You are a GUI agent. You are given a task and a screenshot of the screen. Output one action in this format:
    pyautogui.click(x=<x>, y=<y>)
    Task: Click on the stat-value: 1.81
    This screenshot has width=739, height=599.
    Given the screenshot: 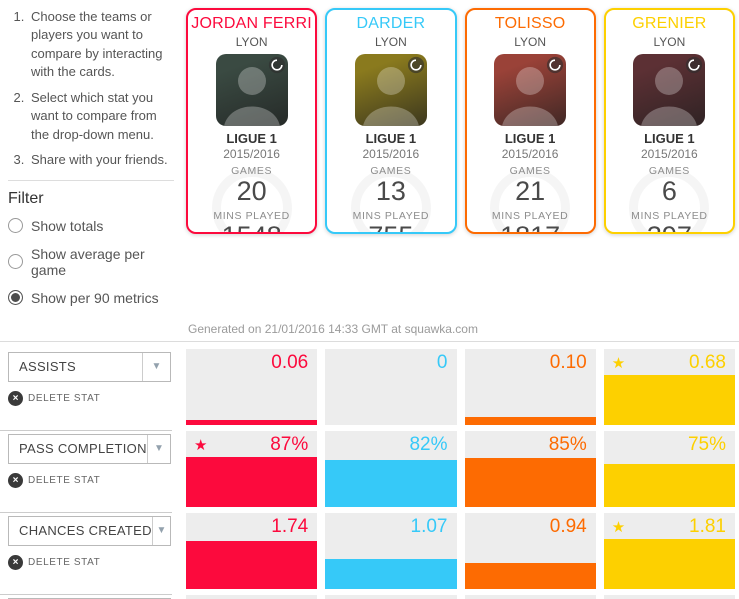 What is the action you would take?
    pyautogui.click(x=707, y=526)
    